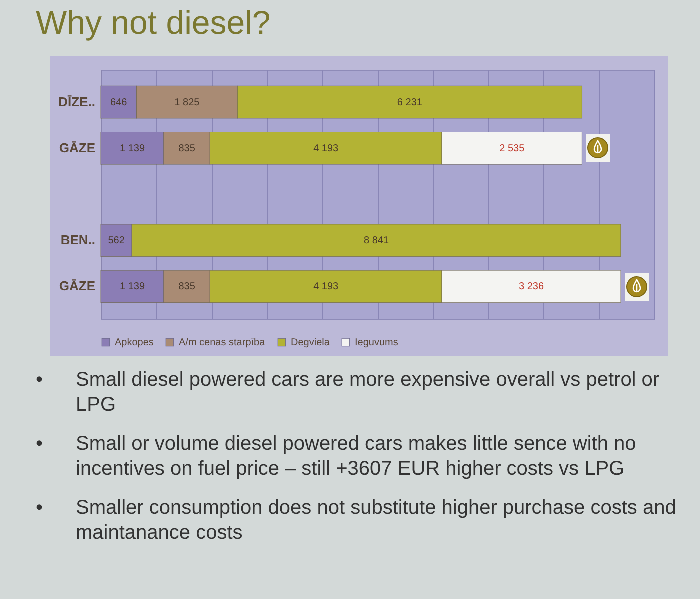 The height and width of the screenshot is (599, 700). What do you see at coordinates (78, 240) in the screenshot?
I see `y-tick-label: BEN..` at bounding box center [78, 240].